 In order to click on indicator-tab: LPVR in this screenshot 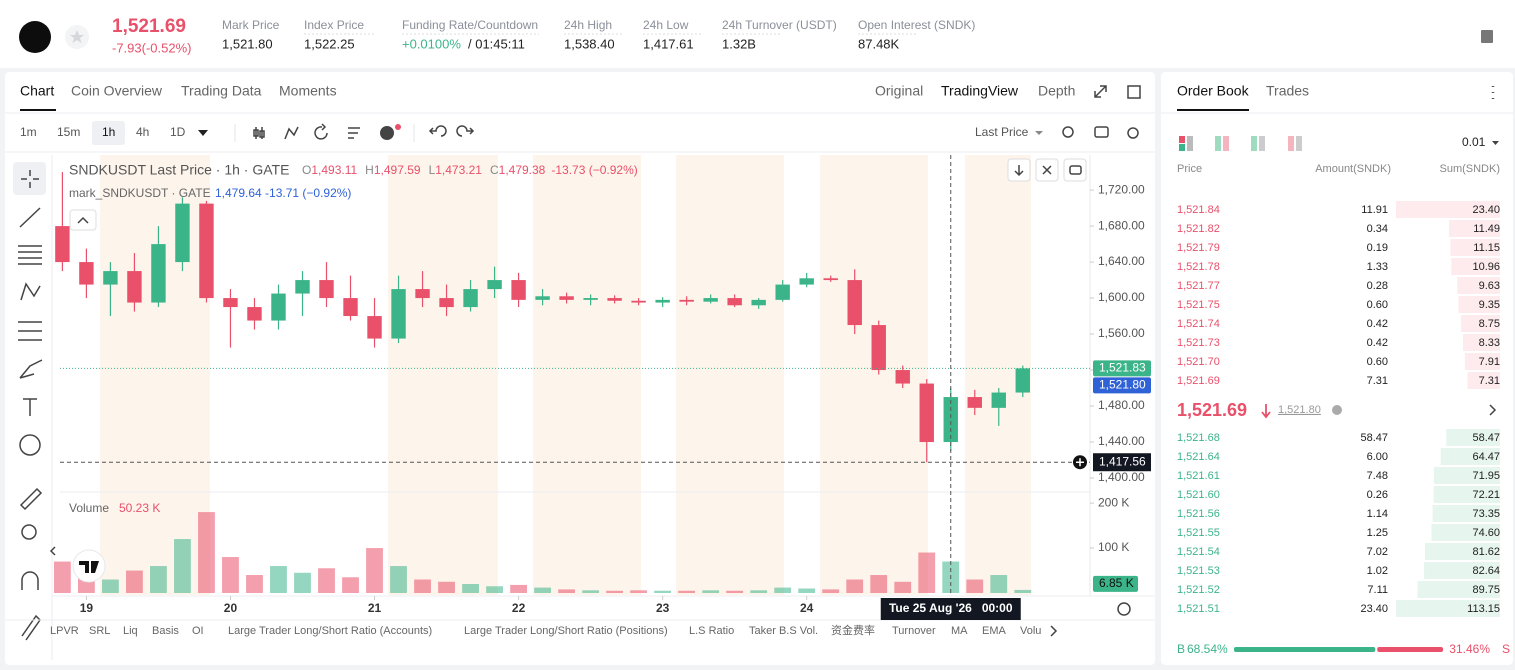, I will do `click(64, 631)`.